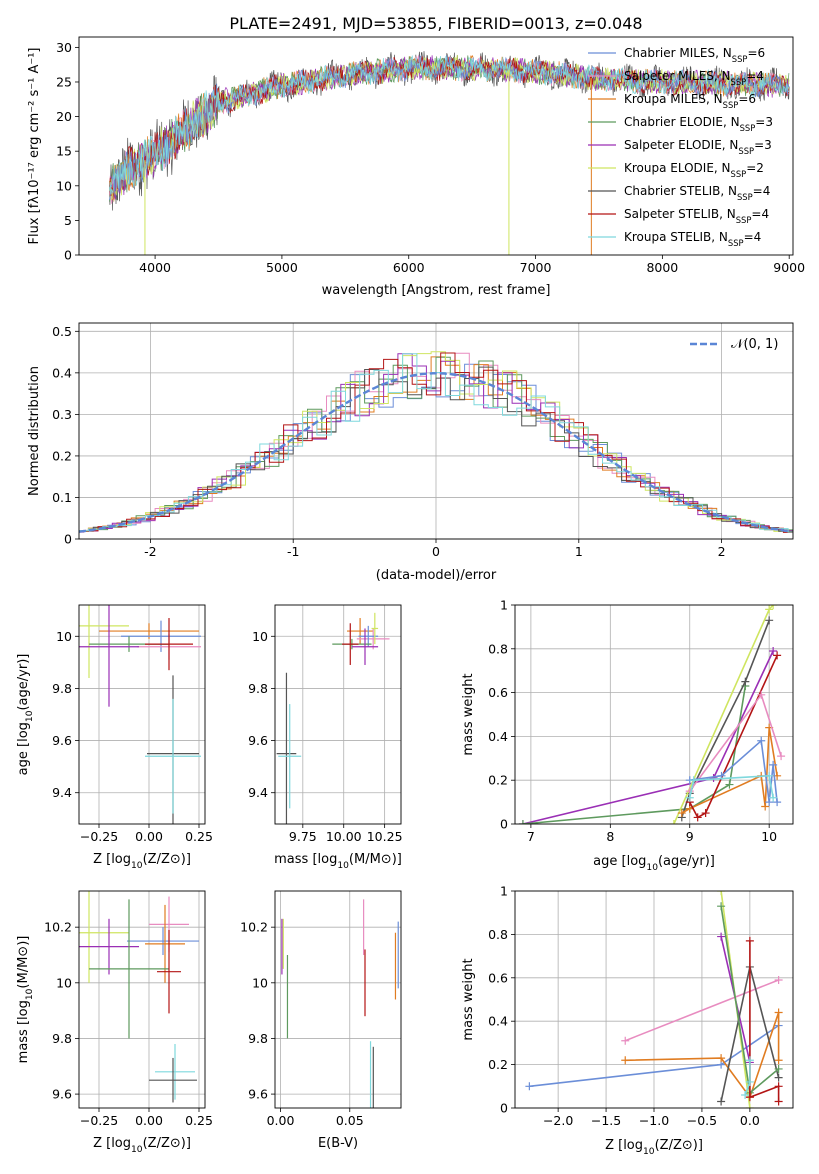 The image size is (819, 1174). I want to click on weight-lines, so click(654, 999).